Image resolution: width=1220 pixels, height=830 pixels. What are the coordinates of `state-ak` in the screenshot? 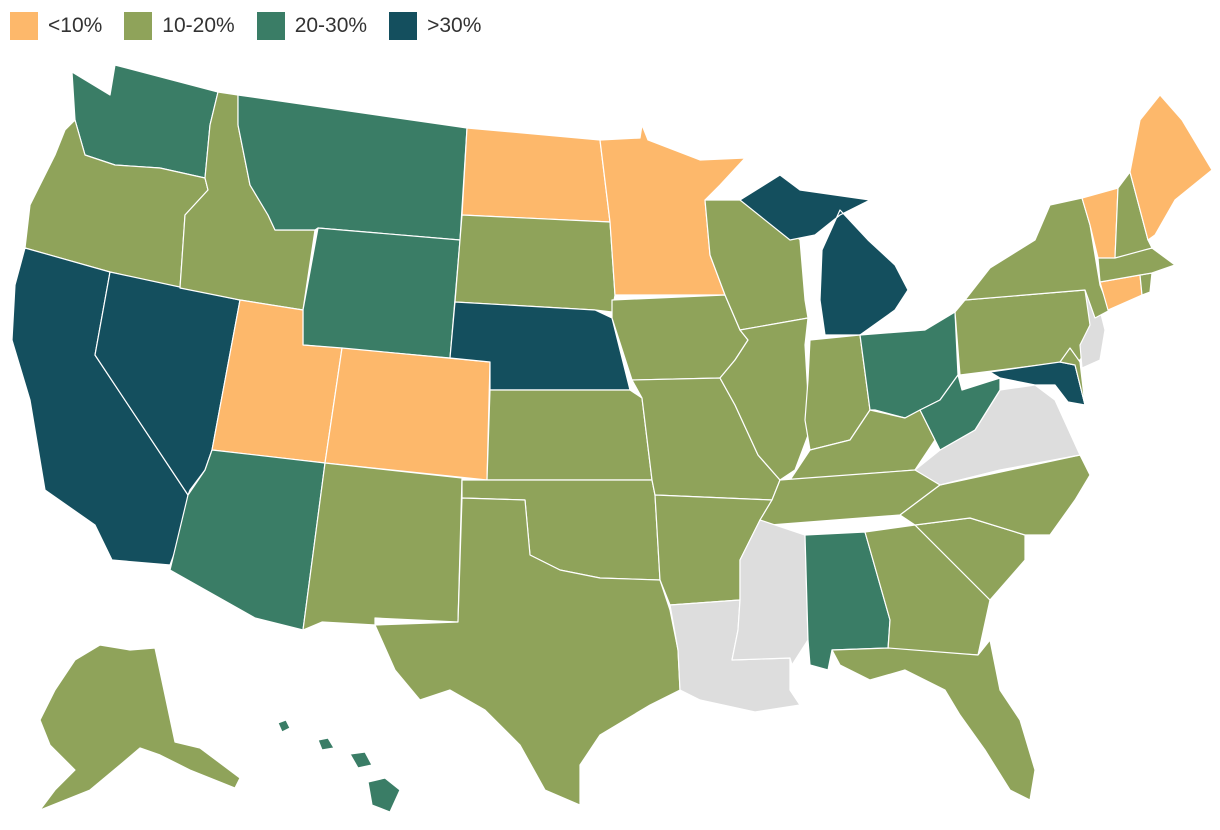 It's located at (140, 727).